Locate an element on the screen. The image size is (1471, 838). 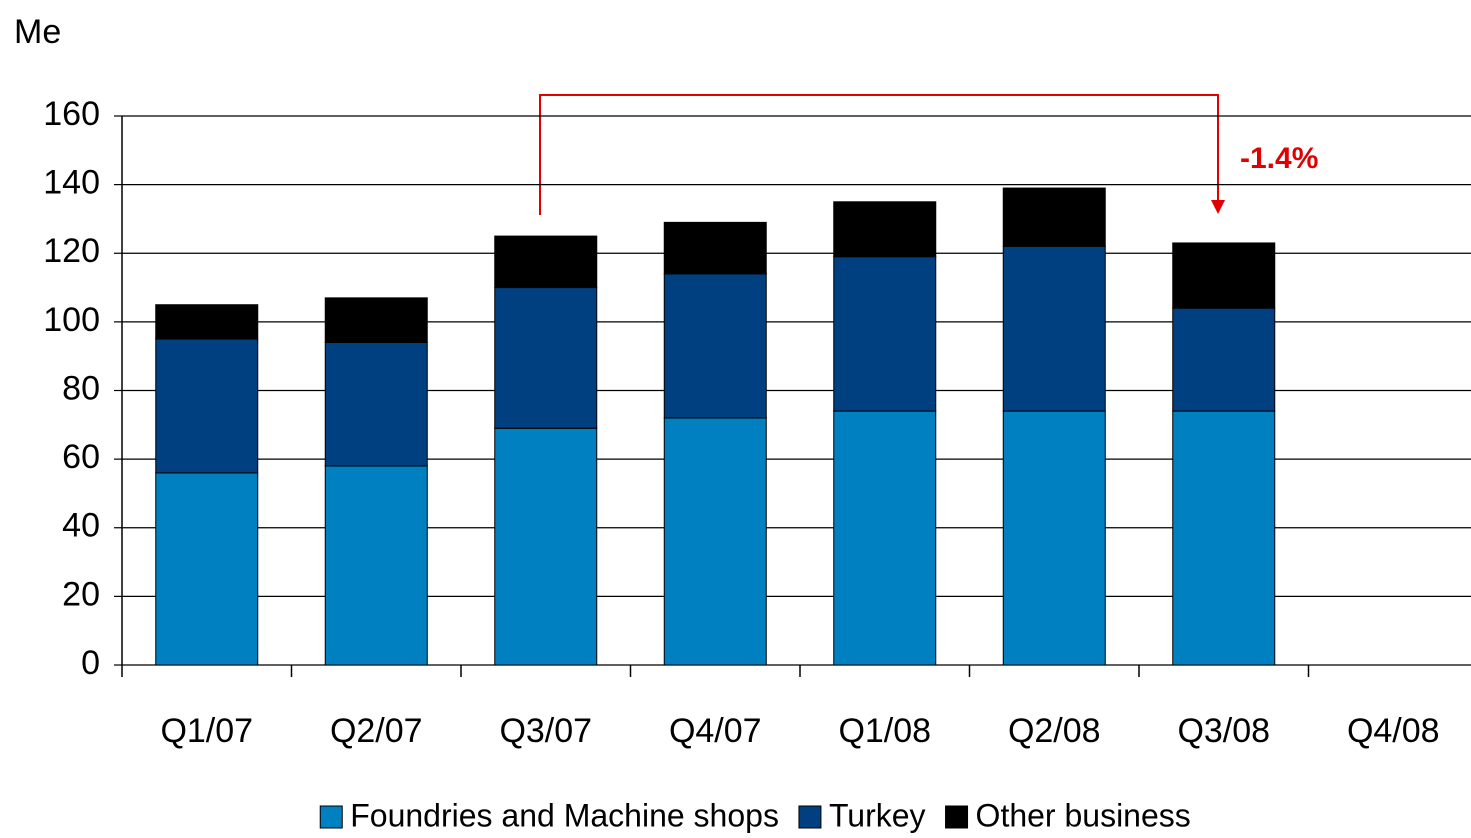
y-tick-label: 140 is located at coordinates (71, 183).